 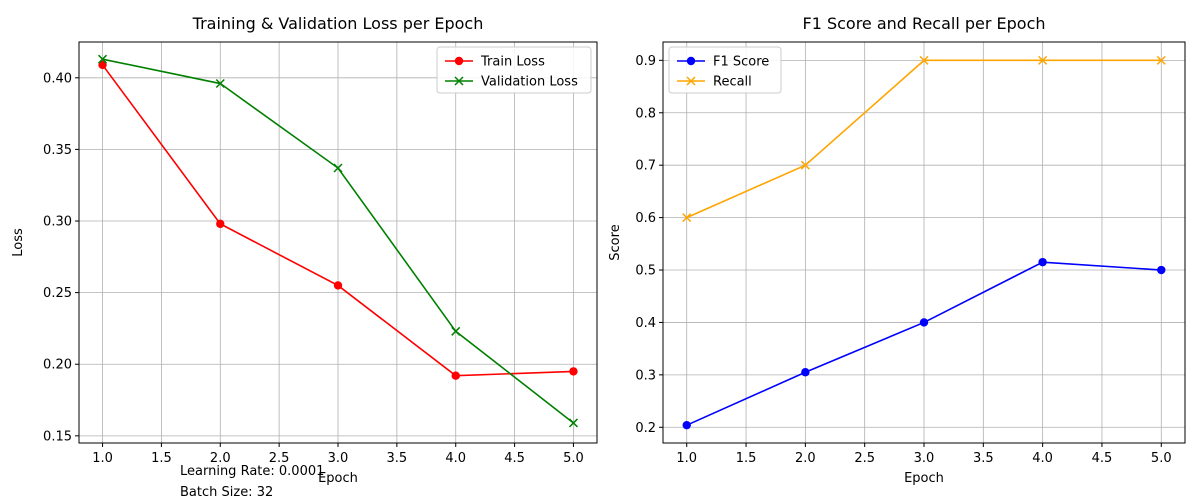 What do you see at coordinates (741, 62) in the screenshot?
I see `legend-label: F1 Score` at bounding box center [741, 62].